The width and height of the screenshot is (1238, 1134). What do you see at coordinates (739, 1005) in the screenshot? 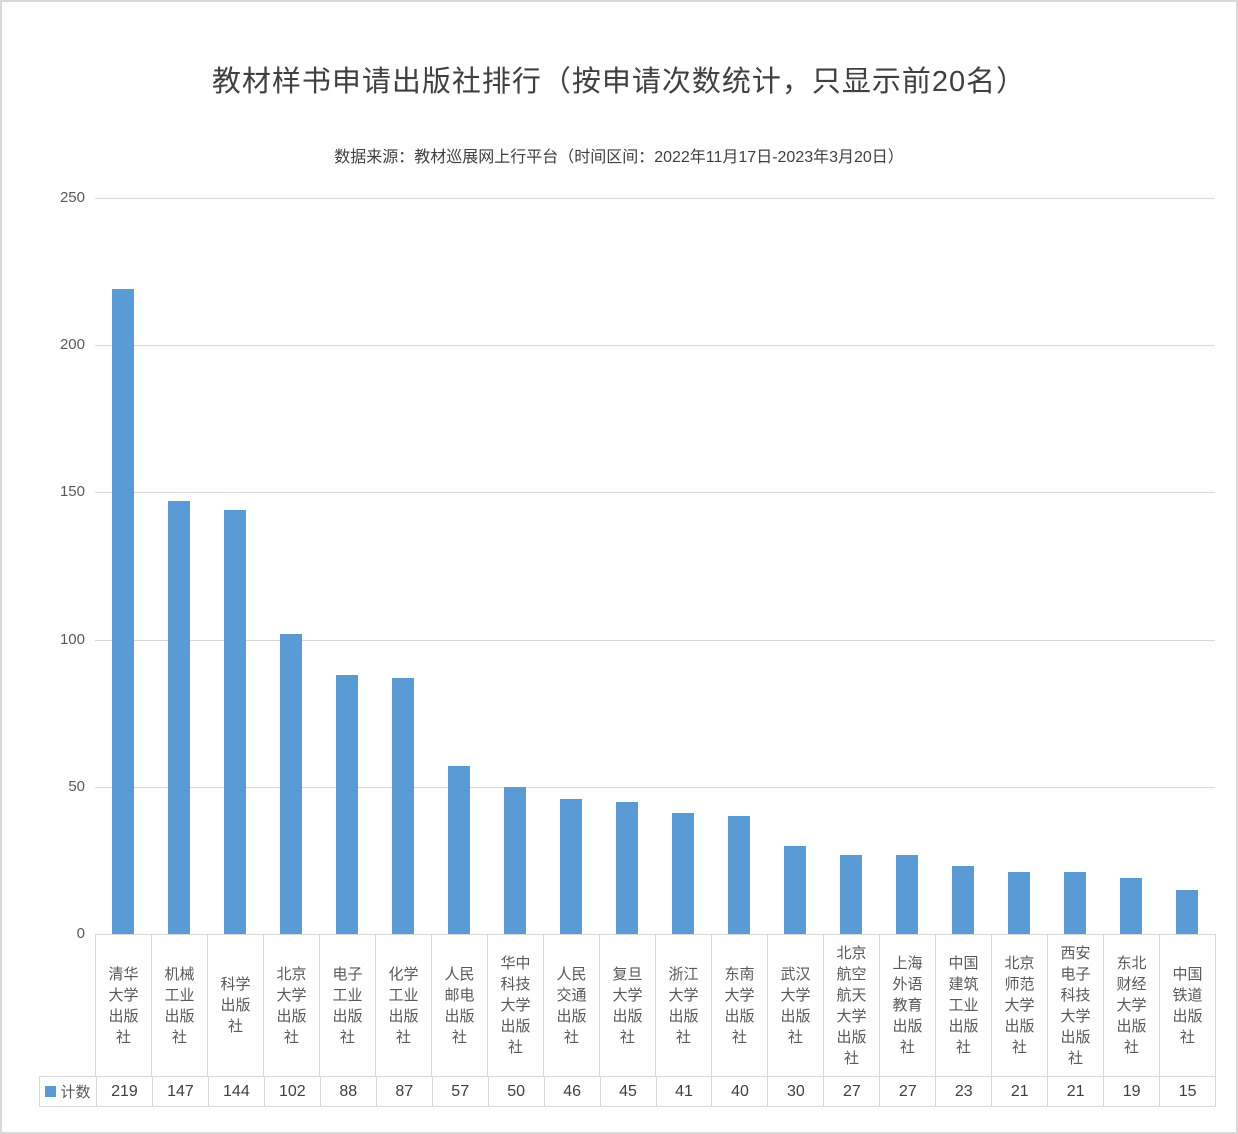
I see `category-label-cell: 东南 大学 出版 社` at bounding box center [739, 1005].